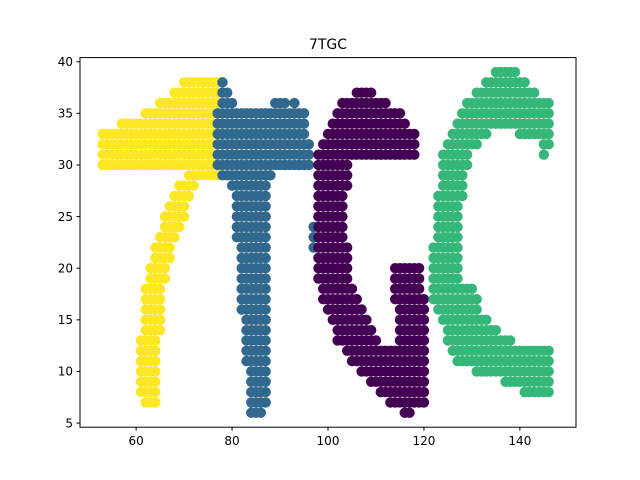 The image size is (640, 480). I want to click on y-tick-label: 20, so click(65, 268).